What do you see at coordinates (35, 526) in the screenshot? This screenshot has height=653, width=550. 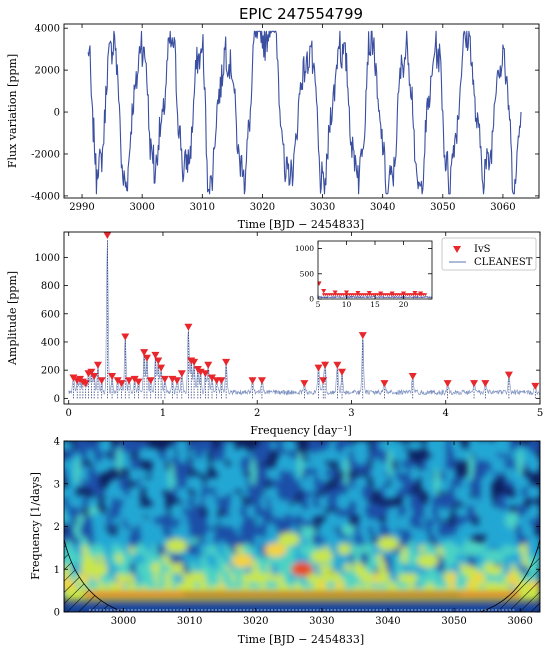 I see `wavelet-ylabel: Frequency [1/days]` at bounding box center [35, 526].